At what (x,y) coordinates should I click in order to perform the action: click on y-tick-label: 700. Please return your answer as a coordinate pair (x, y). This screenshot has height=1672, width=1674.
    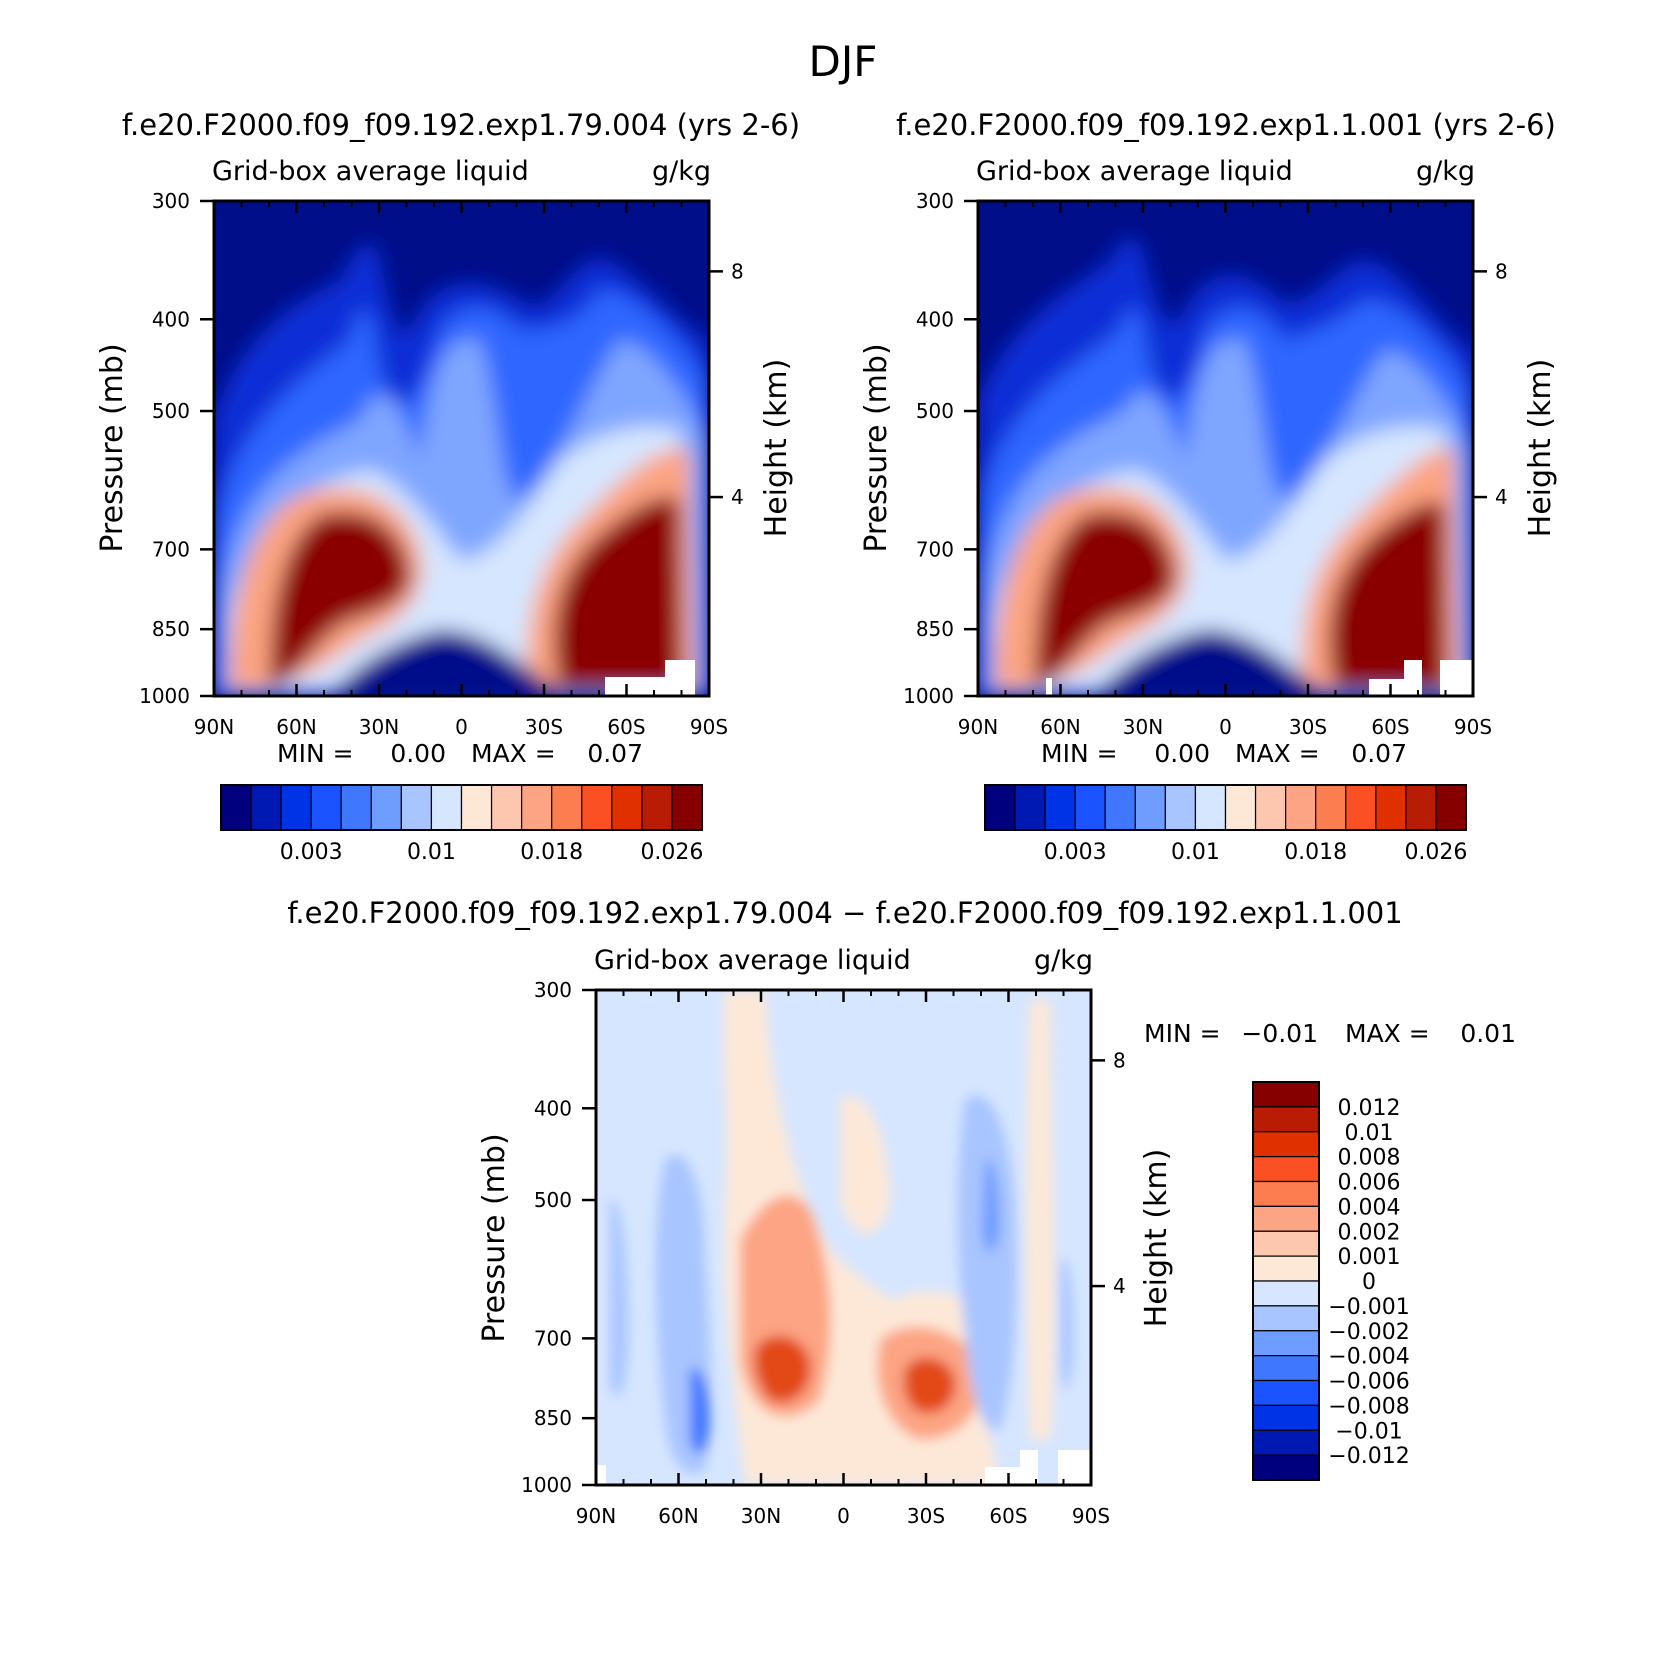
    Looking at the image, I should click on (553, 1338).